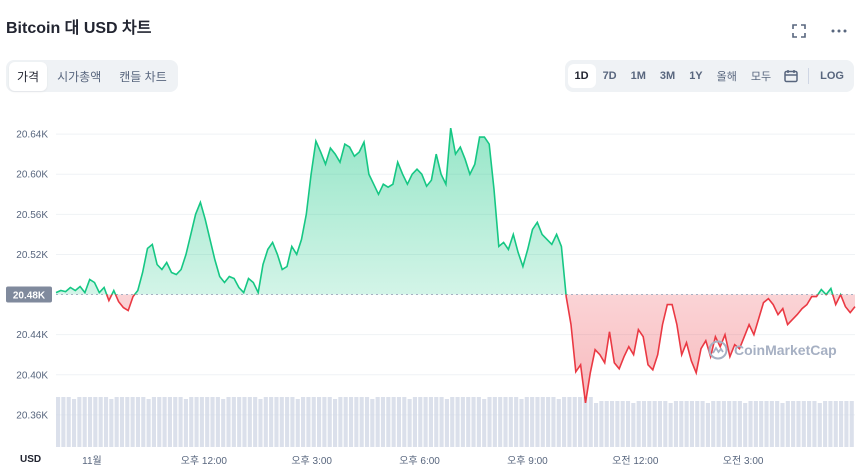 This screenshot has width=860, height=472. Describe the element at coordinates (28, 76) in the screenshot. I see `tab-price: 가격` at that location.